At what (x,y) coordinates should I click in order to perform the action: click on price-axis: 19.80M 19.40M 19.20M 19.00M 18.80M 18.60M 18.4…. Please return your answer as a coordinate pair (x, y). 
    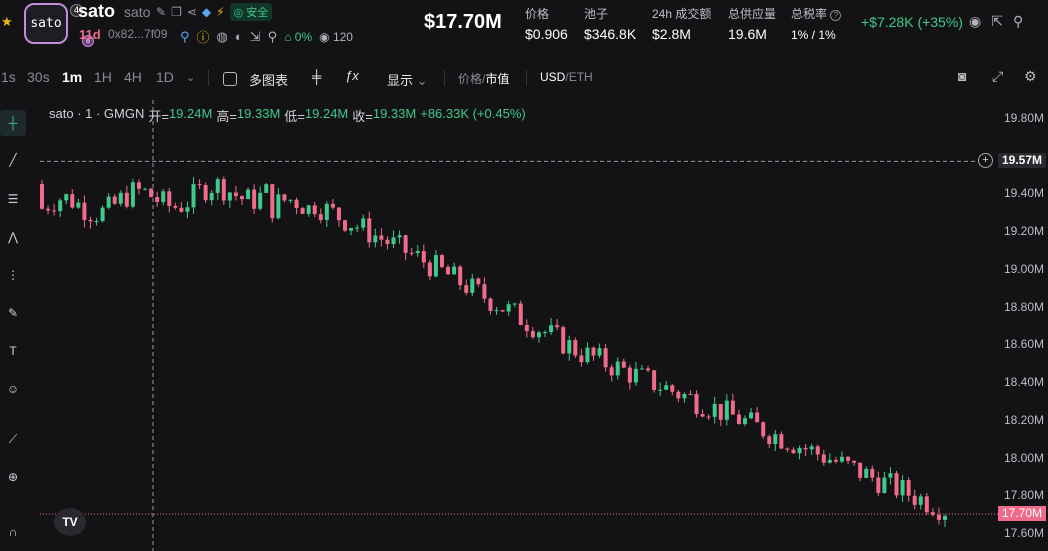
    Looking at the image, I should click on (1011, 325).